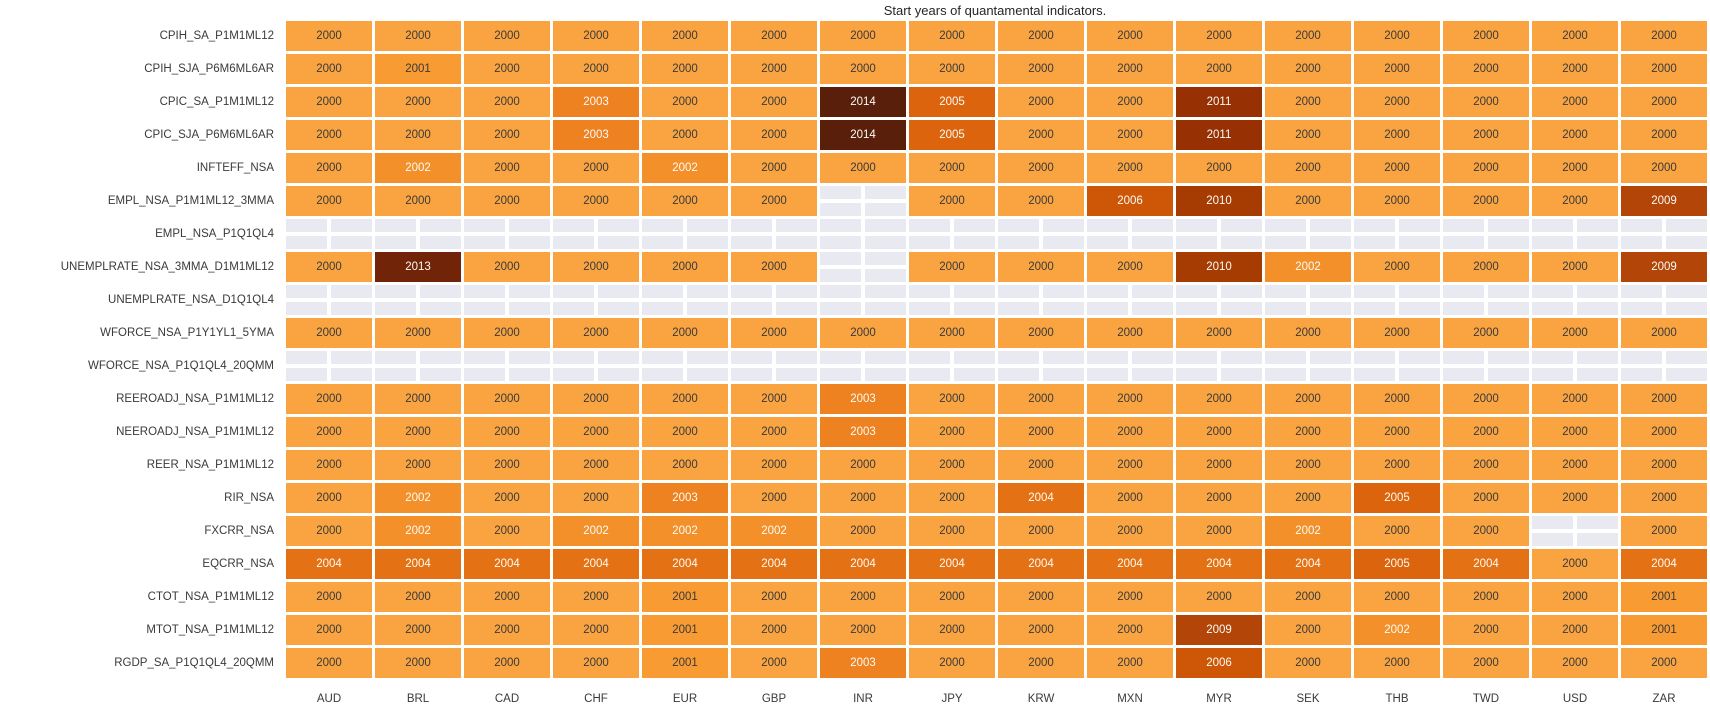  Describe the element at coordinates (952, 699) in the screenshot. I see `x-axis-label: JPY` at that location.